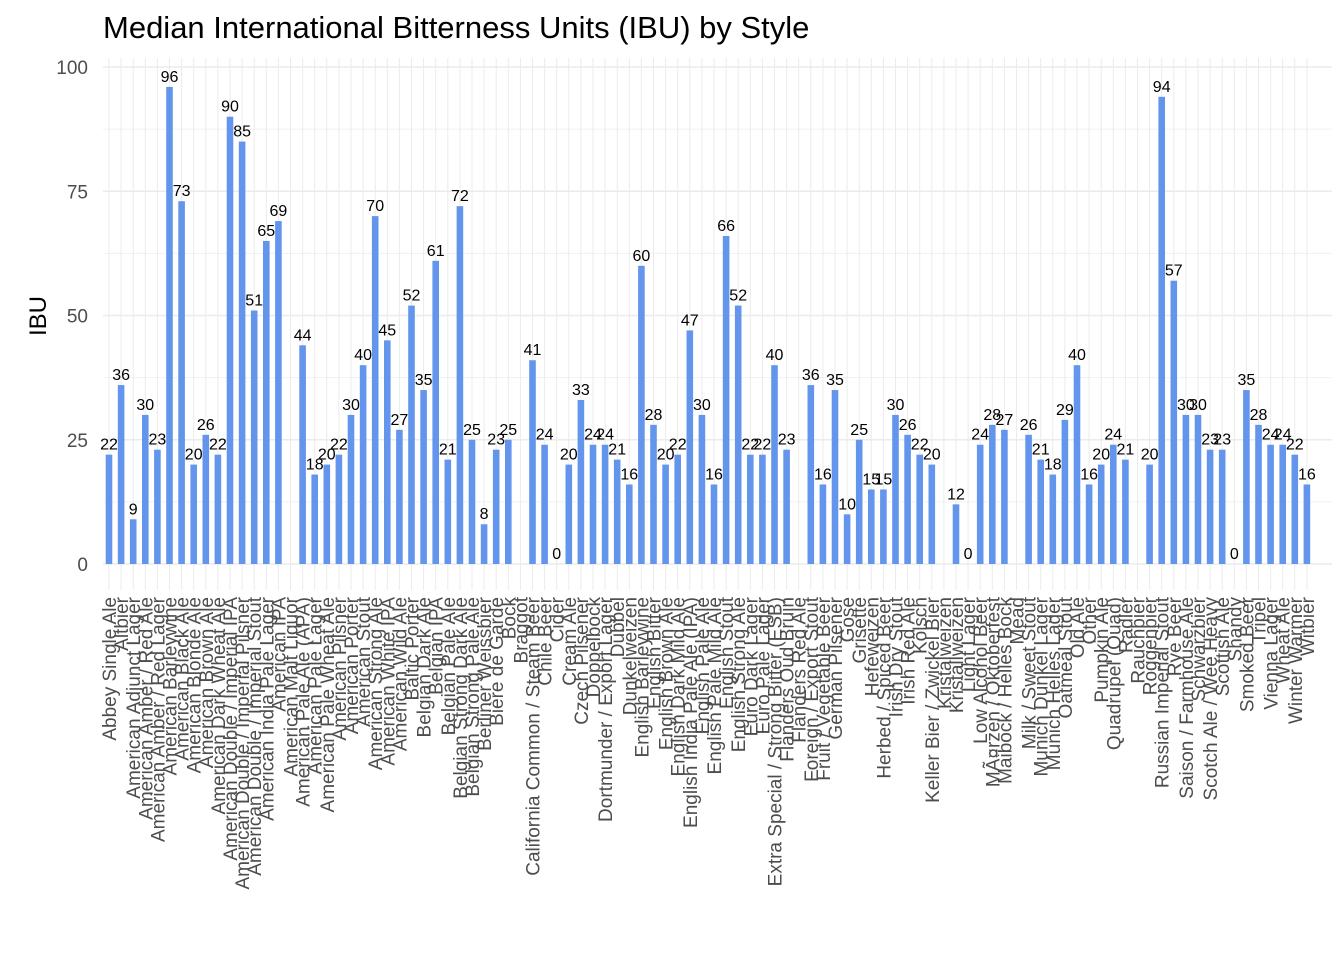  I want to click on x-tick-label: American Double / Imperial Stout, so click(255, 736).